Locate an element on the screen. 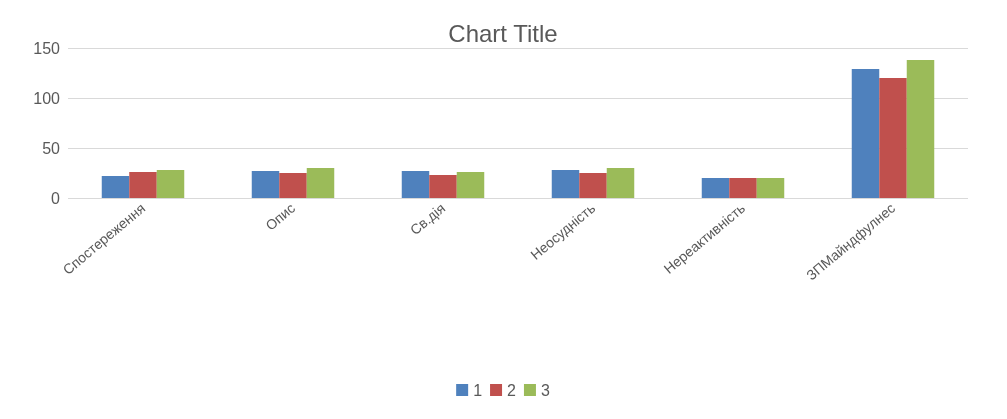  legend-label: 2 is located at coordinates (512, 390).